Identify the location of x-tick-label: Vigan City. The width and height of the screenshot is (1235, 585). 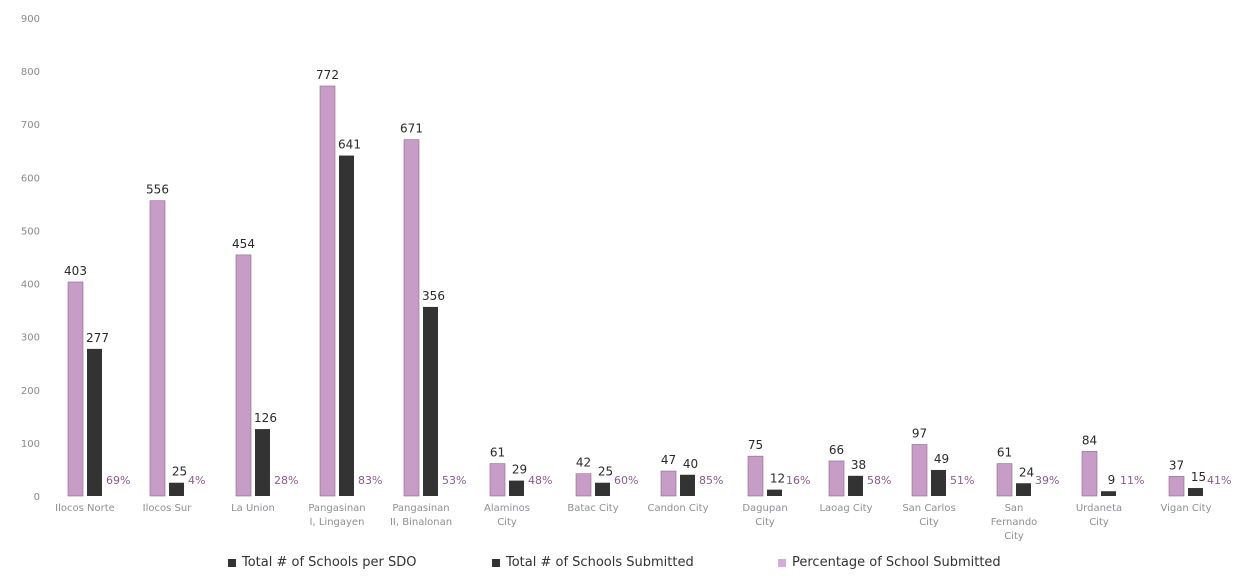
(1186, 508).